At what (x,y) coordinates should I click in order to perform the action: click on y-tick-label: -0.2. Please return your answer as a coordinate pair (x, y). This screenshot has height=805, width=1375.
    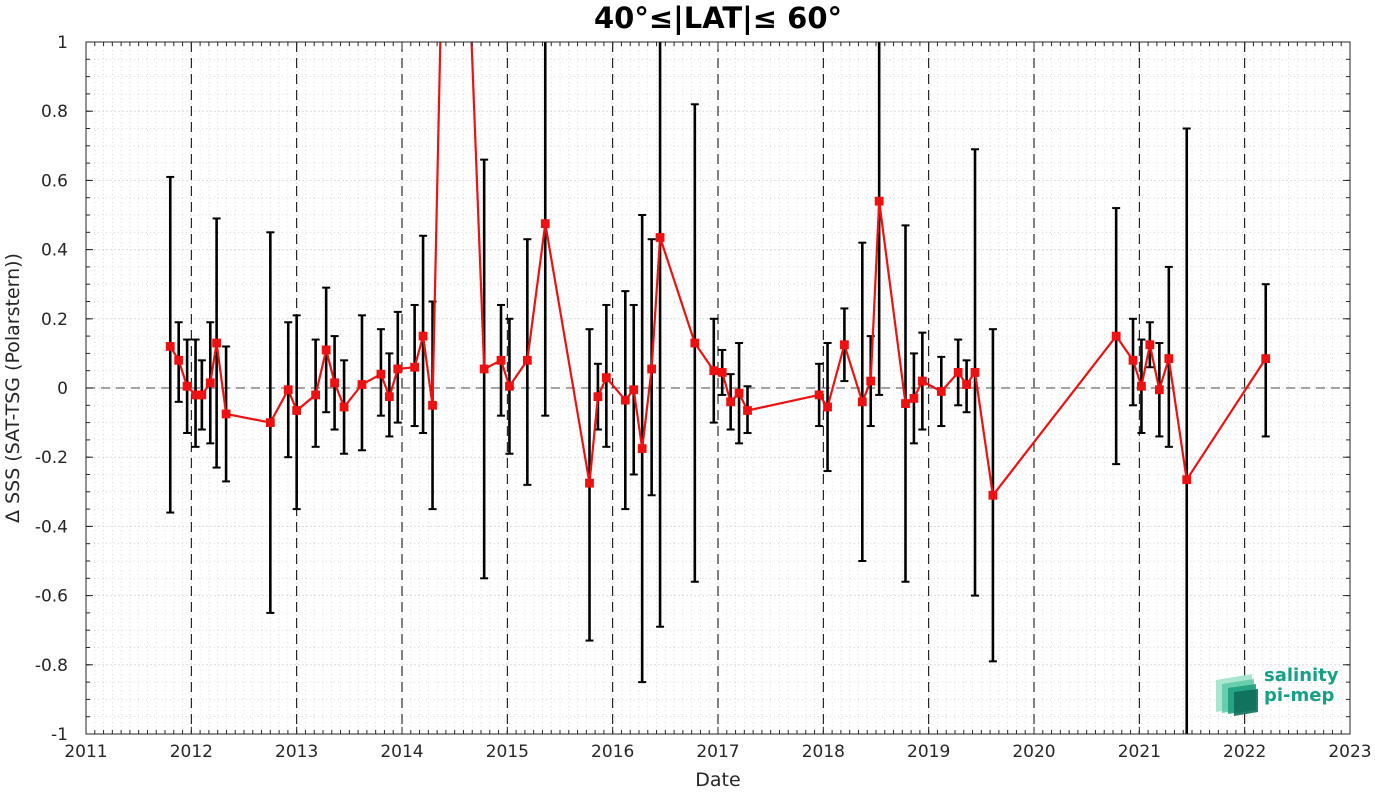
    Looking at the image, I should click on (51, 458).